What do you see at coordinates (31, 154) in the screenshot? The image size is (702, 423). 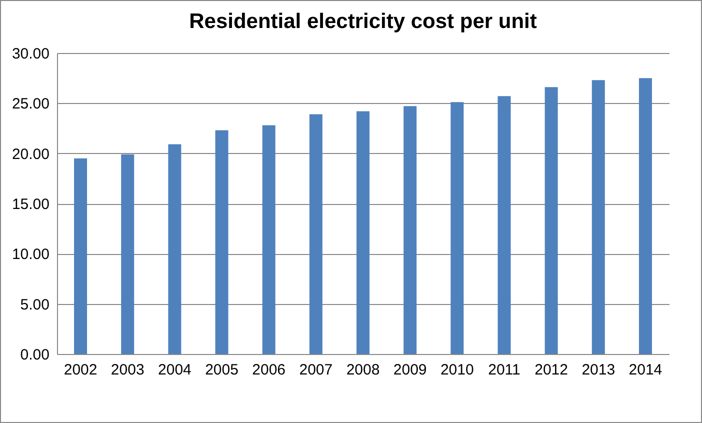 I see `y-tick-label: 20.00` at bounding box center [31, 154].